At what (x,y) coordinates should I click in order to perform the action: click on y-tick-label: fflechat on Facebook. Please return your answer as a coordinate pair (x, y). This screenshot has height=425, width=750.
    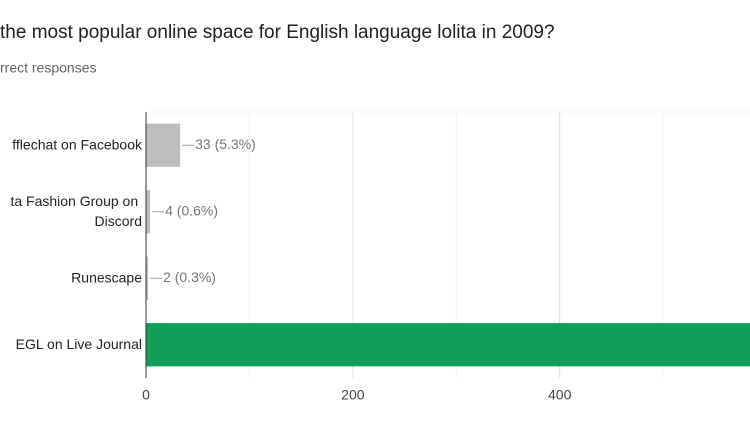
    Looking at the image, I should click on (77, 144).